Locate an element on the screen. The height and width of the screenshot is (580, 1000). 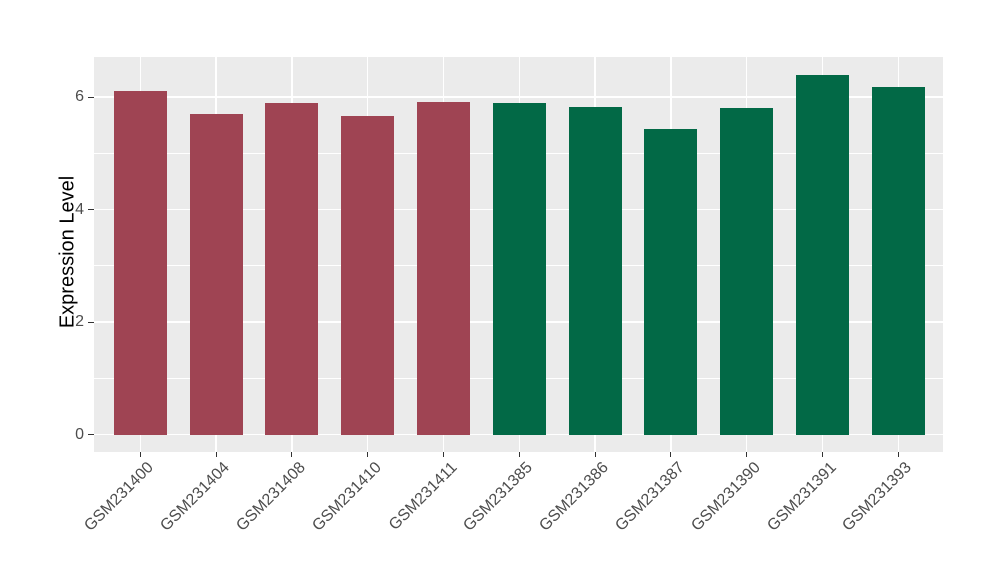
x-tick-mark-GSM231410 is located at coordinates (368, 454).